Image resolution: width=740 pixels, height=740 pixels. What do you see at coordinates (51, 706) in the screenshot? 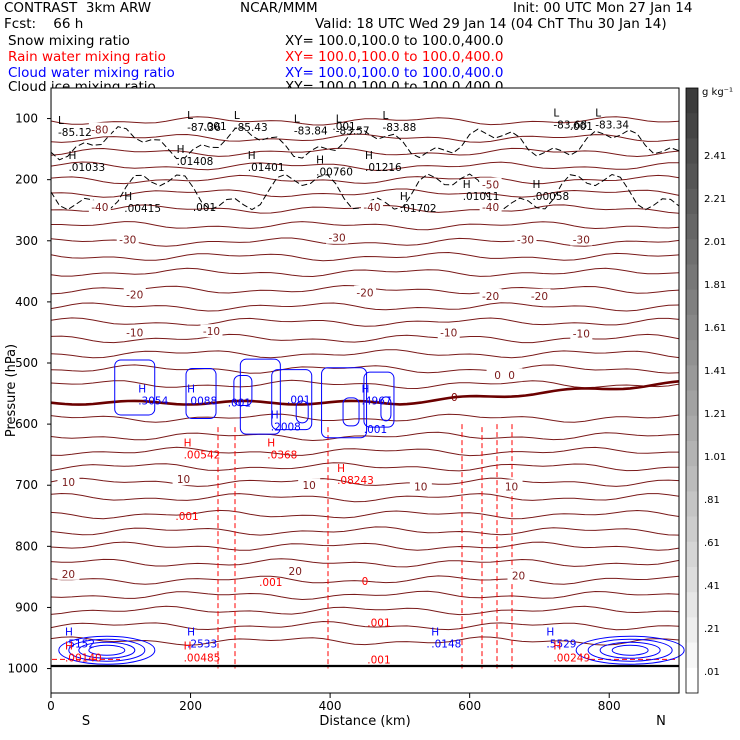
I see `x-tick-label: 0` at bounding box center [51, 706].